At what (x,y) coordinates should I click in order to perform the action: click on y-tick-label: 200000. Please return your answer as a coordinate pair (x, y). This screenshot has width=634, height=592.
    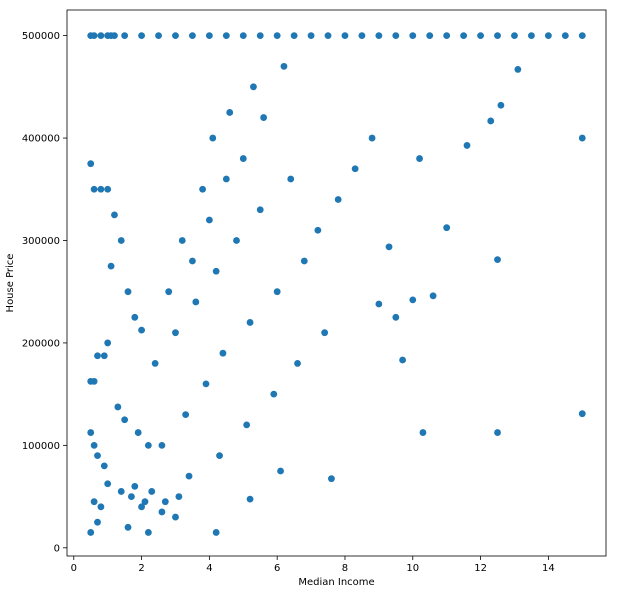
    Looking at the image, I should click on (41, 343).